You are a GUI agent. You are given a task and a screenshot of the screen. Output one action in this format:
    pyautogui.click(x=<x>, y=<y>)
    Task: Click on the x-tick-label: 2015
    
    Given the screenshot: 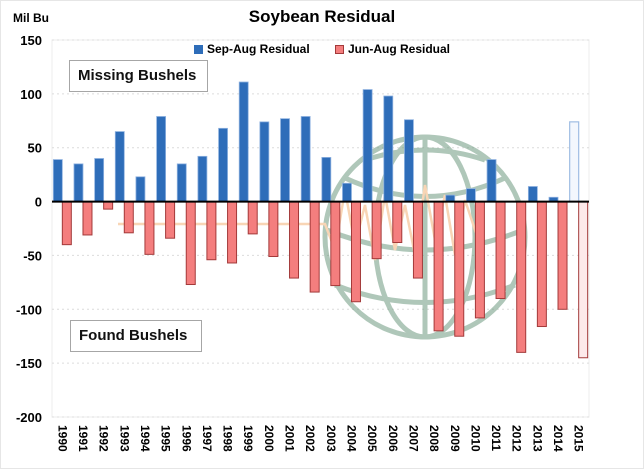 What is the action you would take?
    pyautogui.click(x=579, y=438)
    